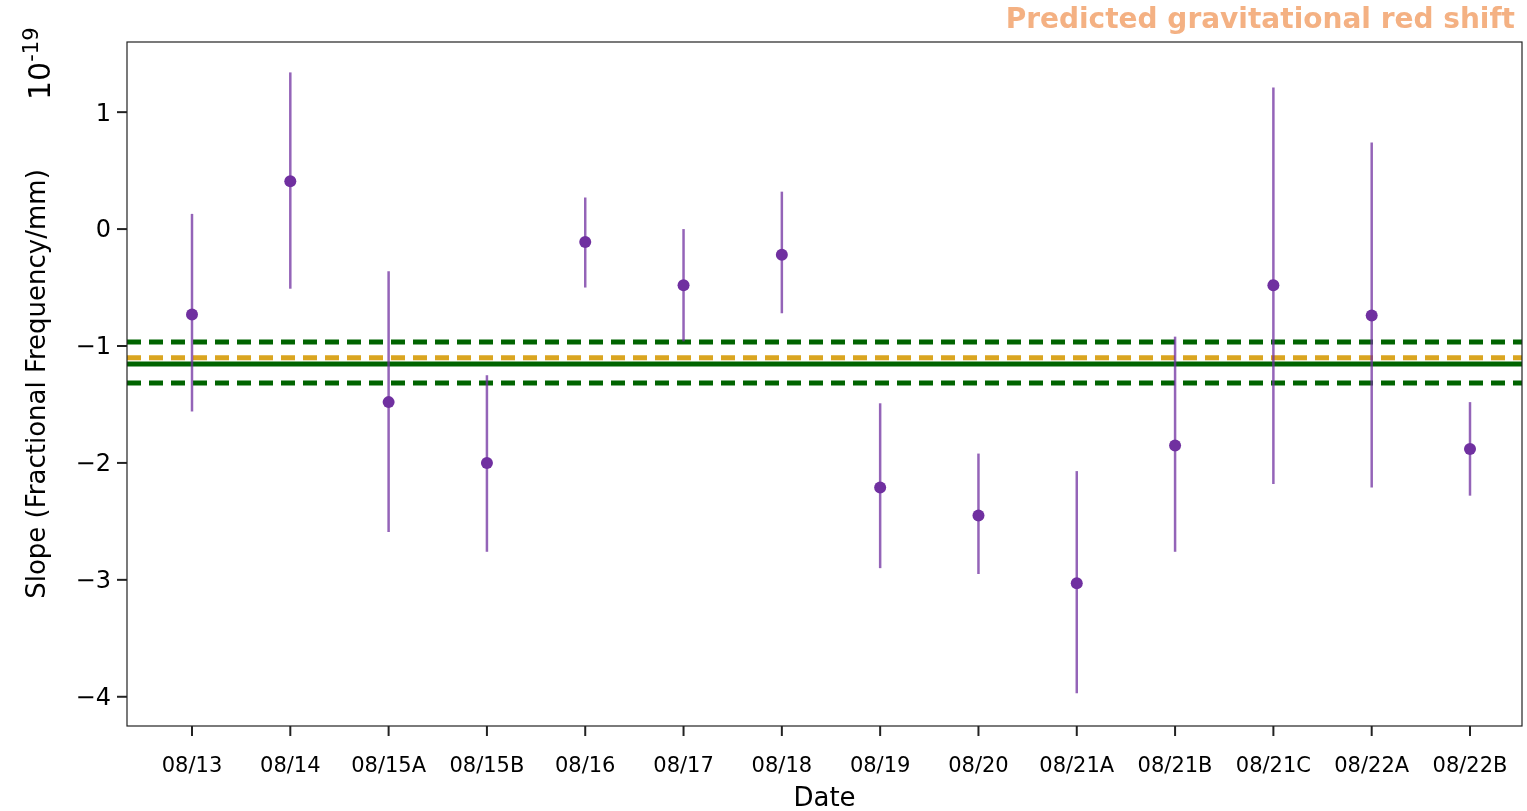  Describe the element at coordinates (487, 765) in the screenshot. I see `x-tick-label: 08/15B` at that location.